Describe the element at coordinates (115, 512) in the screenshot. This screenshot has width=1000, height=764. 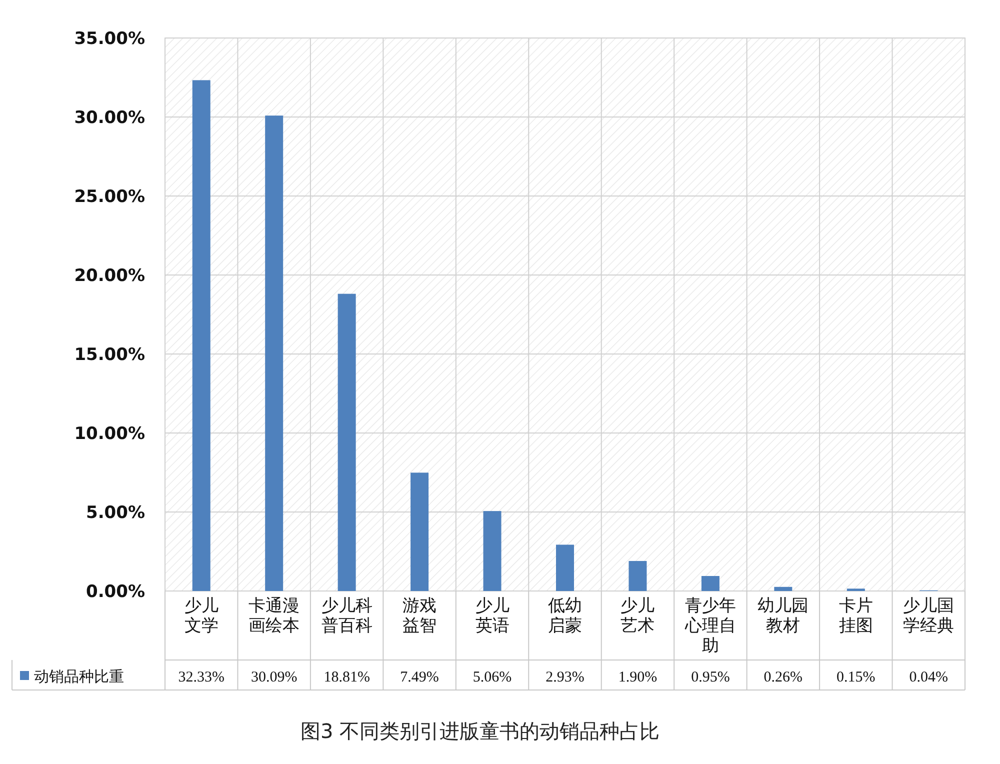
I see `y-tick-label: 5.00%` at that location.